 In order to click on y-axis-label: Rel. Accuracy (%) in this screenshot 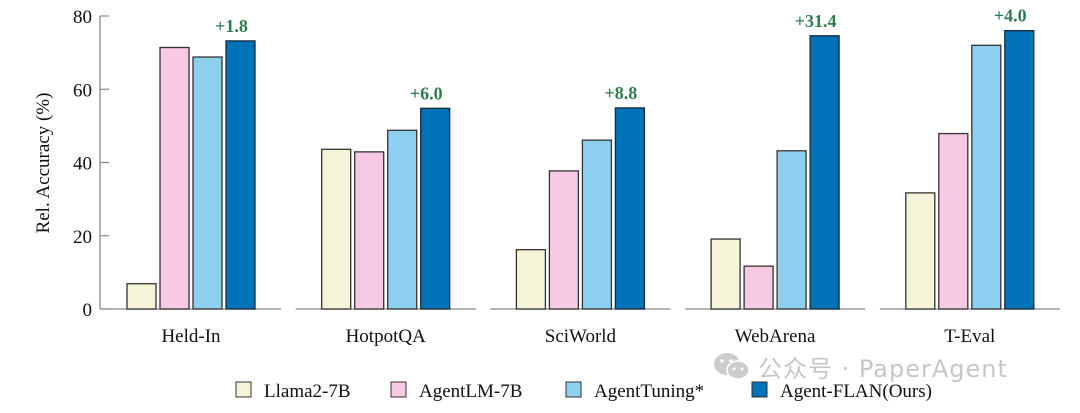, I will do `click(43, 163)`.